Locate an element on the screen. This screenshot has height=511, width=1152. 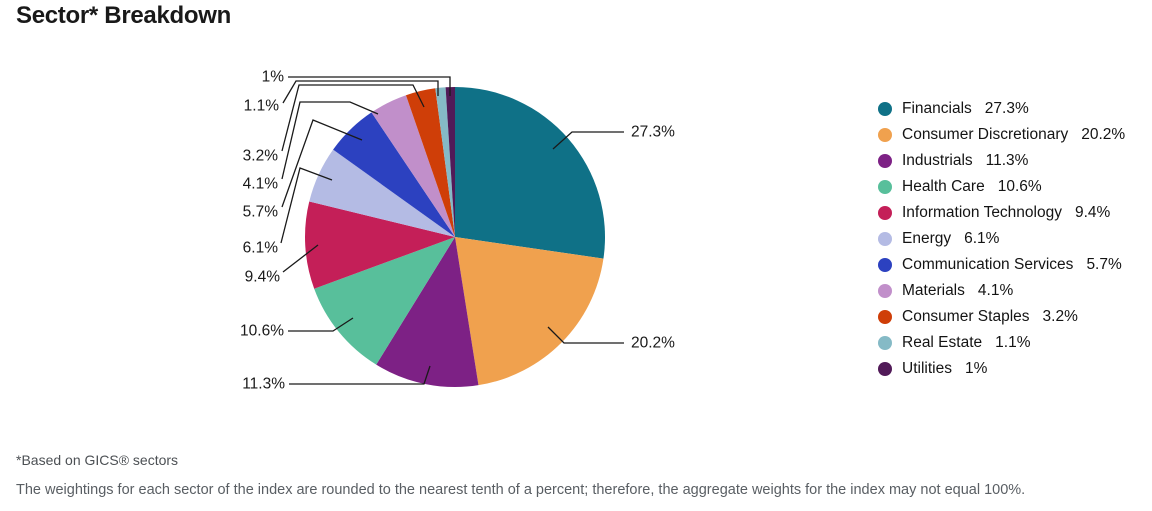
callout-label-real-estate: 1.1% is located at coordinates (262, 106).